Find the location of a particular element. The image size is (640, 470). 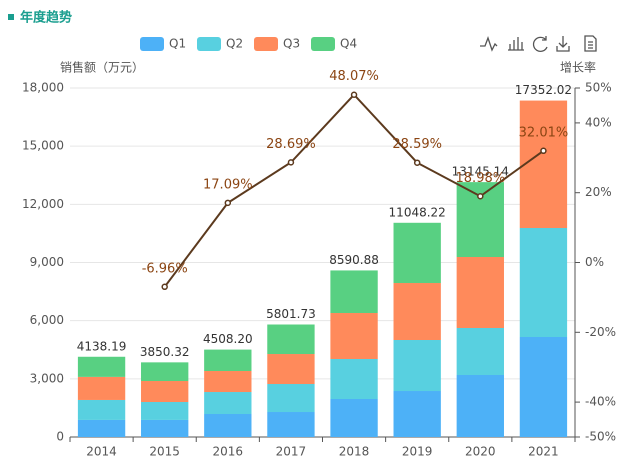

legend-label: Q1 is located at coordinates (177, 44).